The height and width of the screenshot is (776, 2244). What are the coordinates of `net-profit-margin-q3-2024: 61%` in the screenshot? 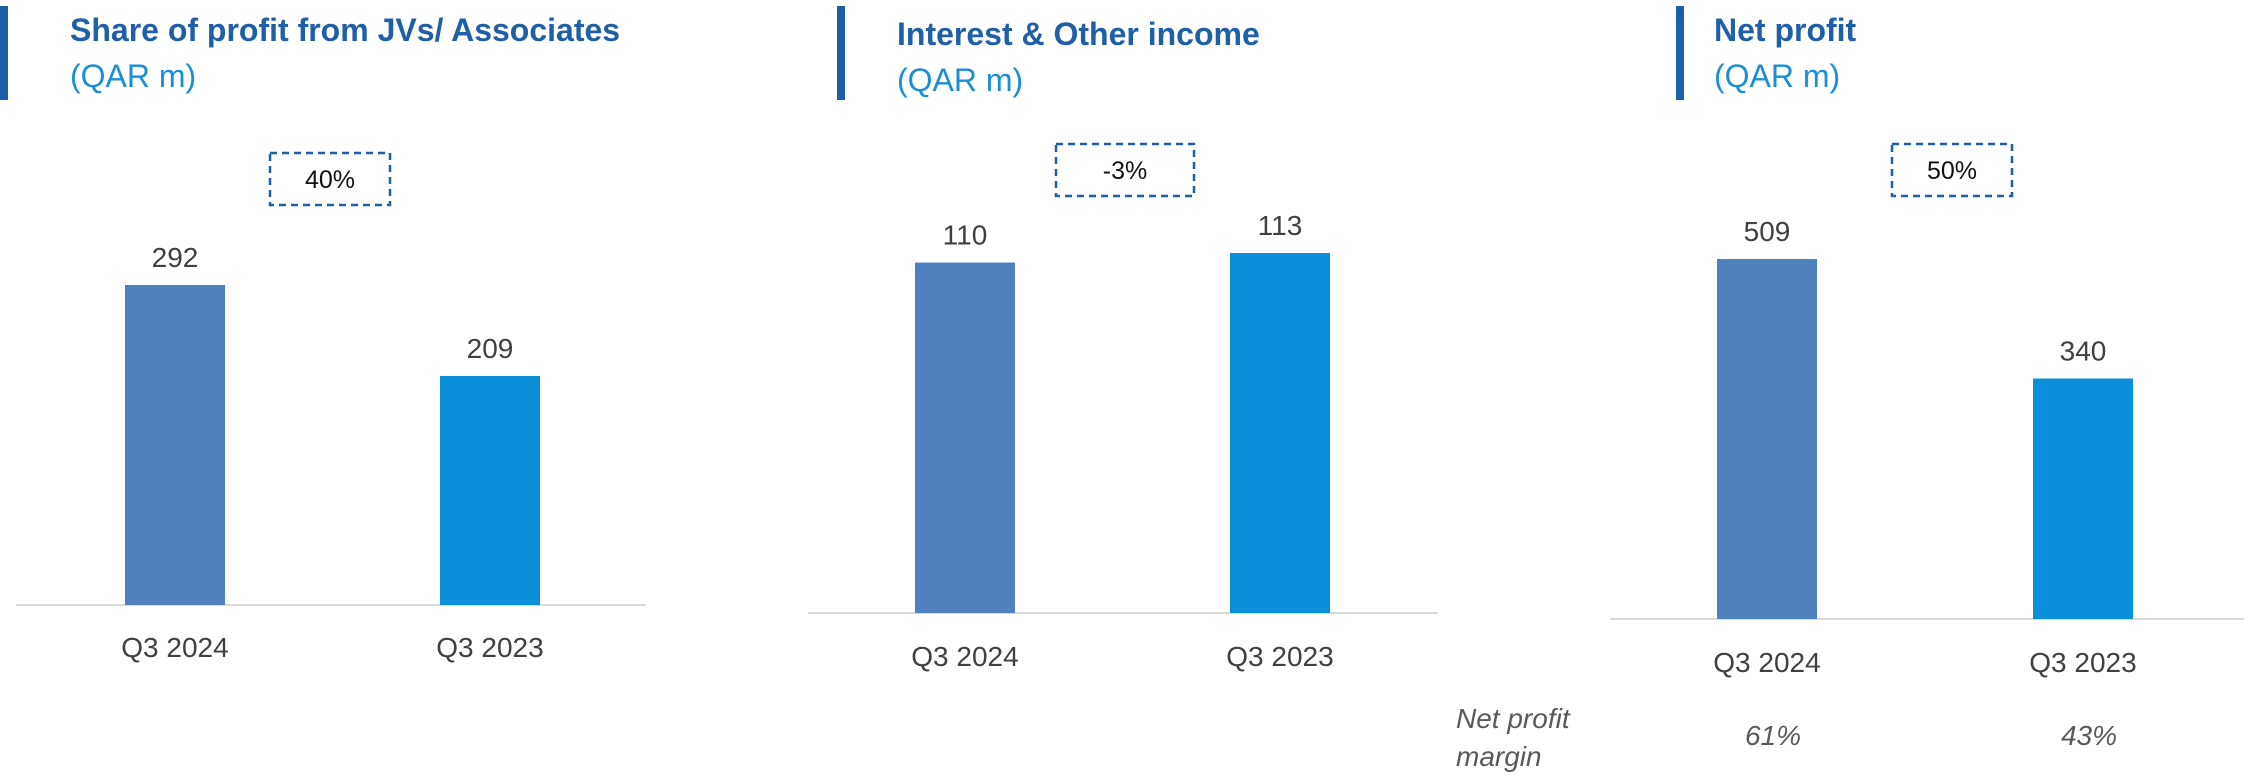 It's located at (1773, 735).